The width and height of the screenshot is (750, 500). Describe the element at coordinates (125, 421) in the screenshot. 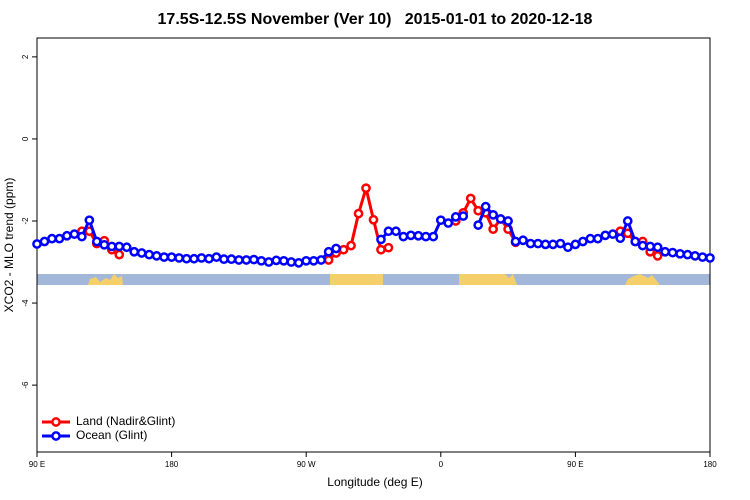

I see `legend-label: Land (Nadir&Glint)` at that location.